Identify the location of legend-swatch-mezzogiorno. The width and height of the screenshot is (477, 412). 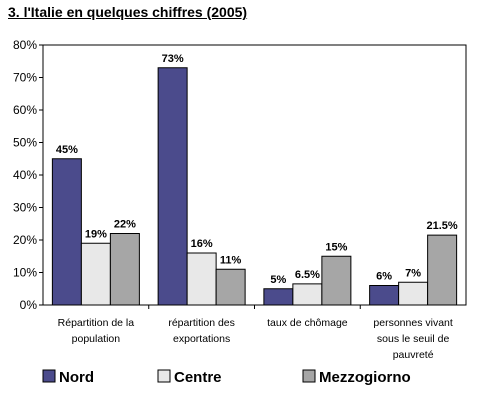
(309, 376).